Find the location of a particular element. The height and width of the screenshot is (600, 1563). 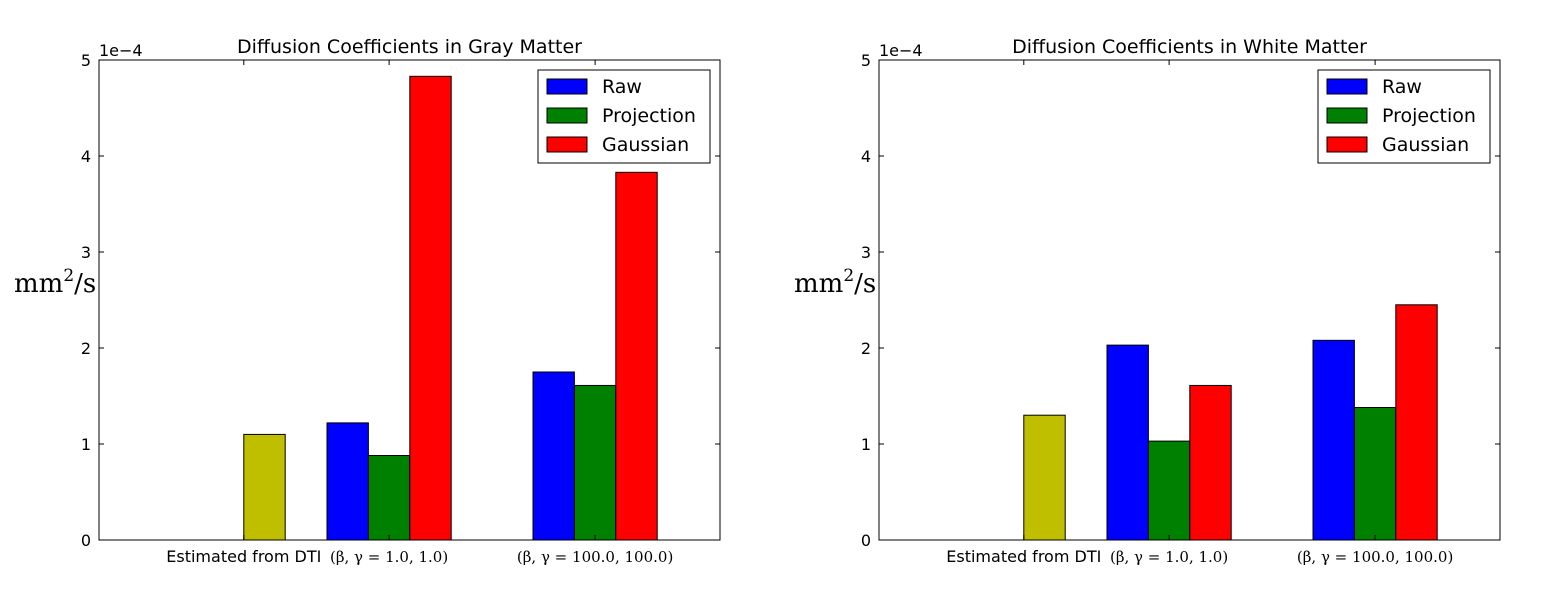

chart-title: Diffusion Coefficients in Gray Matter is located at coordinates (409, 47).